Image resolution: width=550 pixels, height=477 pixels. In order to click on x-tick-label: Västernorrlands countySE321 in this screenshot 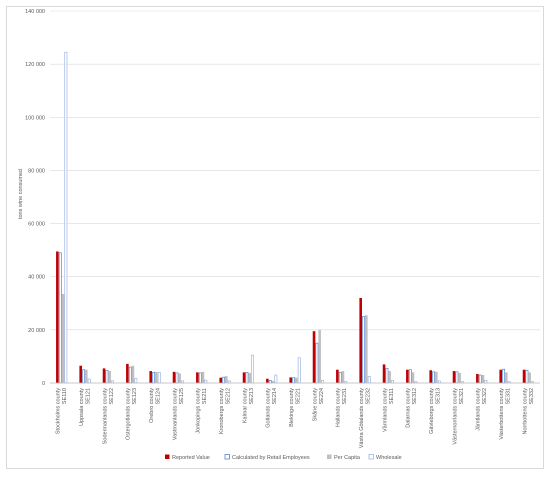, I will do `click(458, 416)`.